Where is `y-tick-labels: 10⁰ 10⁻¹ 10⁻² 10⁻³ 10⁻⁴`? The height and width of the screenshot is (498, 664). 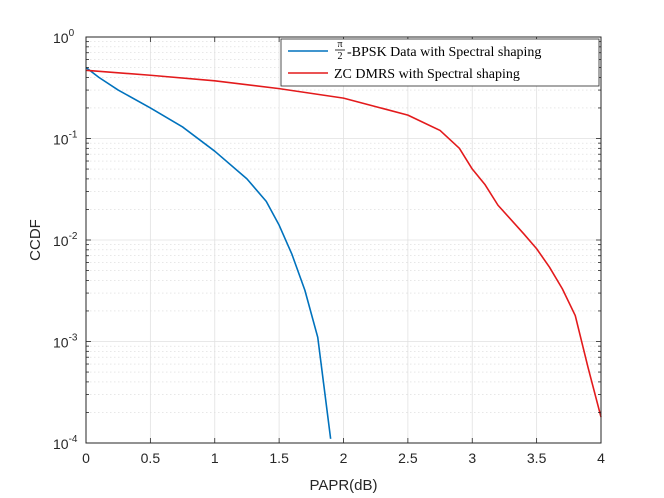
y-tick-labels: 10⁰ 10⁻¹ 10⁻² 10⁻³ 10⁻⁴ is located at coordinates (65, 240).